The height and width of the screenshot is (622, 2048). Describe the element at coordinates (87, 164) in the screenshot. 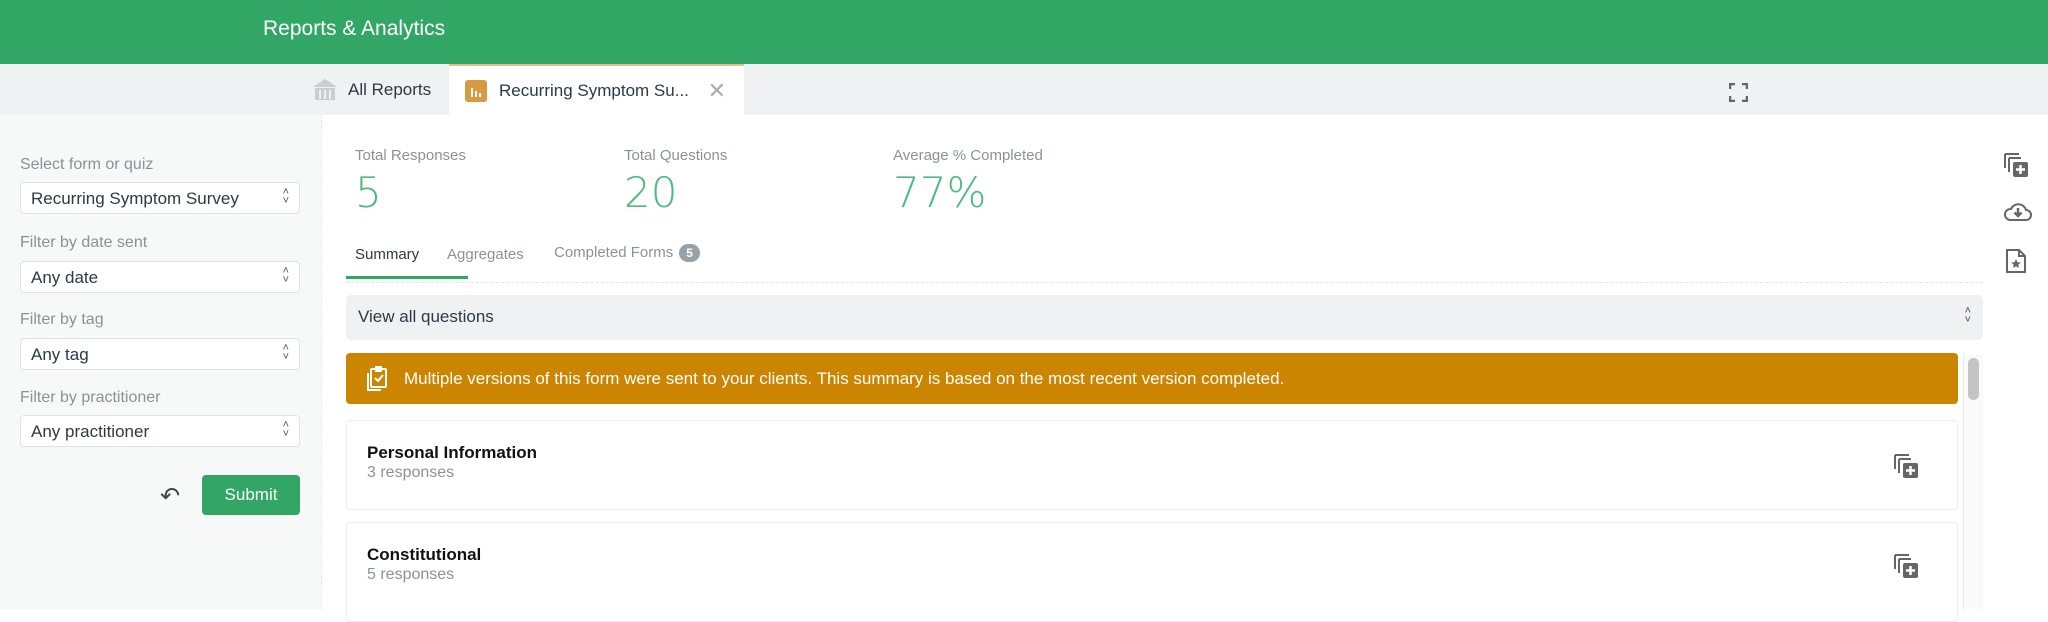

I see `form-select-label: Select form or quiz` at that location.